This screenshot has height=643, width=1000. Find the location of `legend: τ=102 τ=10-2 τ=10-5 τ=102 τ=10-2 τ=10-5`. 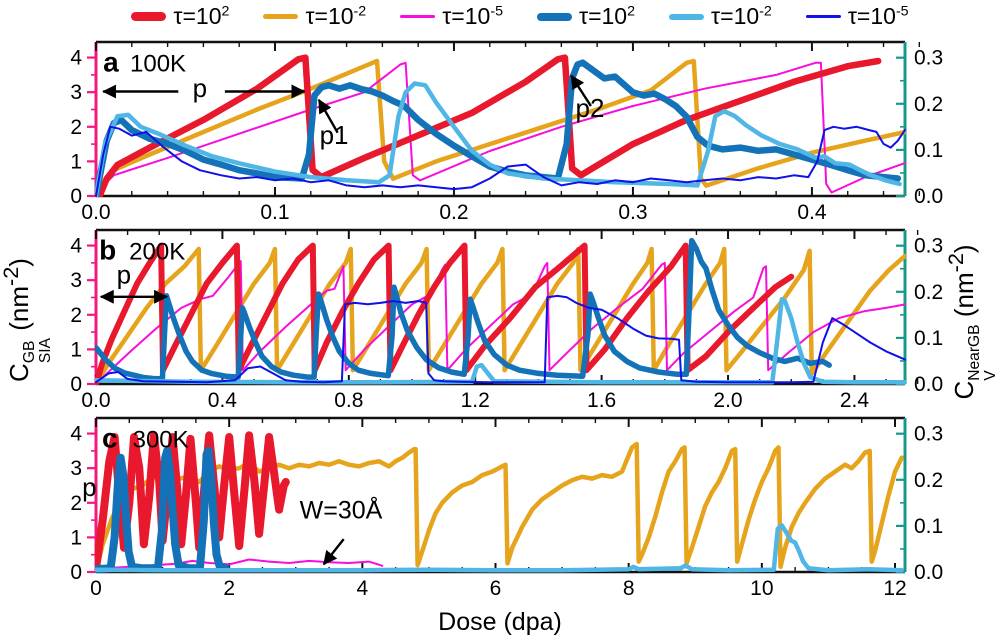

legend: τ=102 τ=10-2 τ=10-5 τ=102 τ=10-2 τ=10-5 is located at coordinates (520, 16).